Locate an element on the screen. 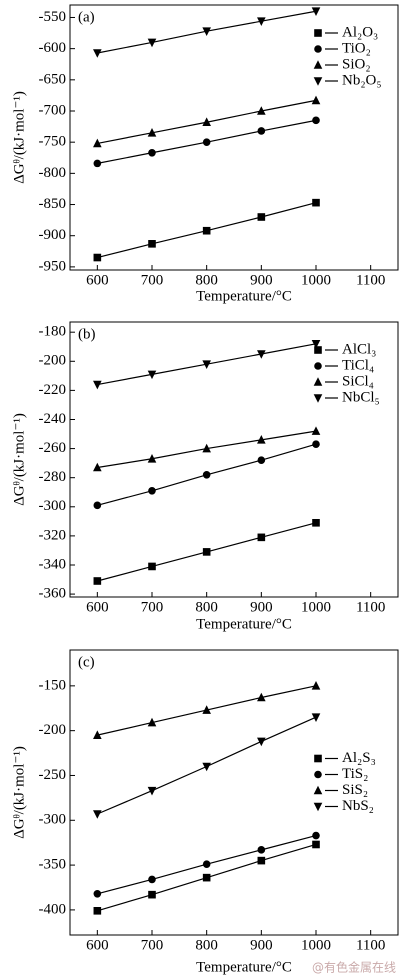 This screenshot has height=978, width=400. legend-label: TiCl₄ is located at coordinates (358, 365).